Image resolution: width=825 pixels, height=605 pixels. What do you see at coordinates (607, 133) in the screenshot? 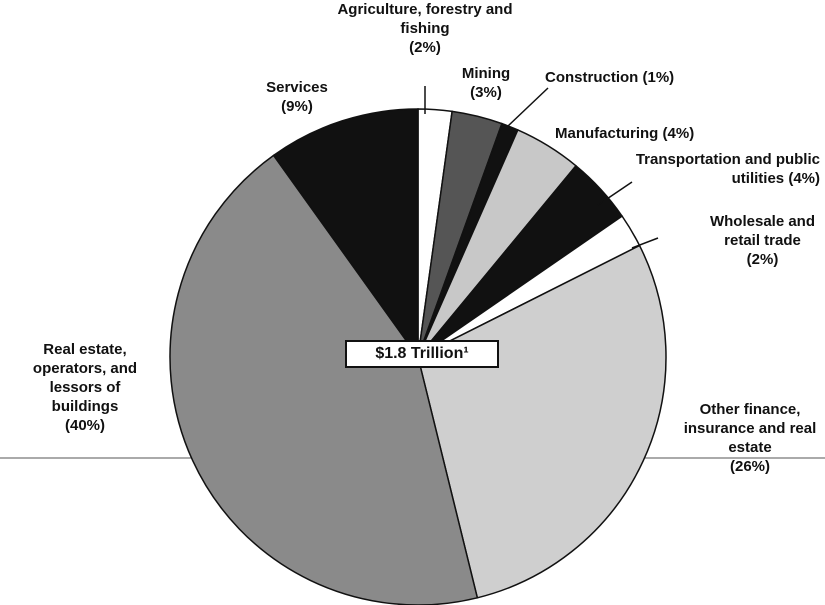
I see `category-label: Manufacturing` at bounding box center [607, 133].